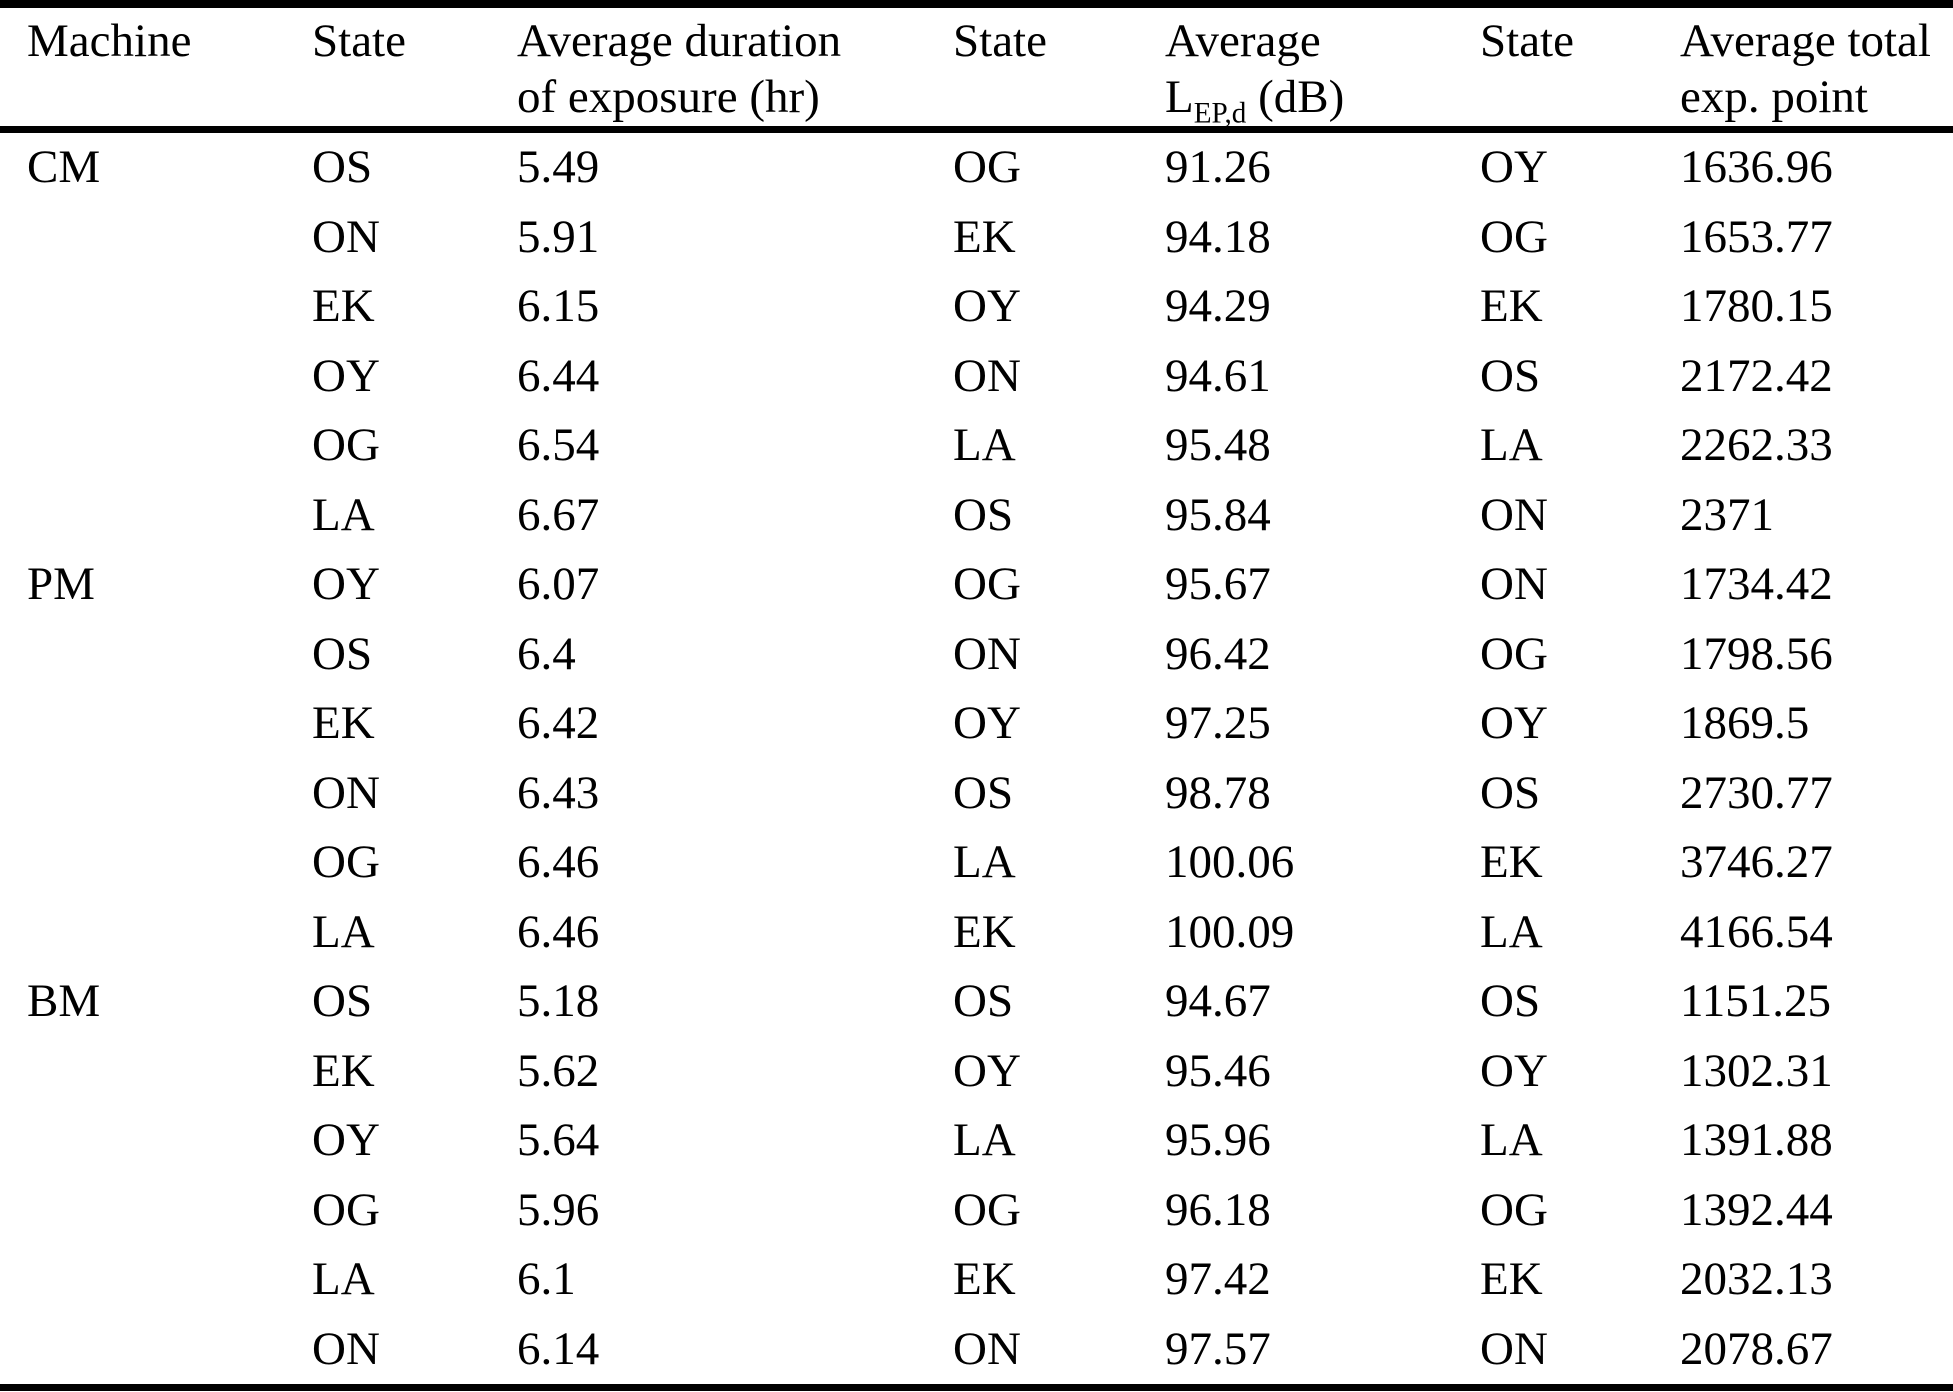  I want to click on col-header-machine: Machine, so click(109, 41).